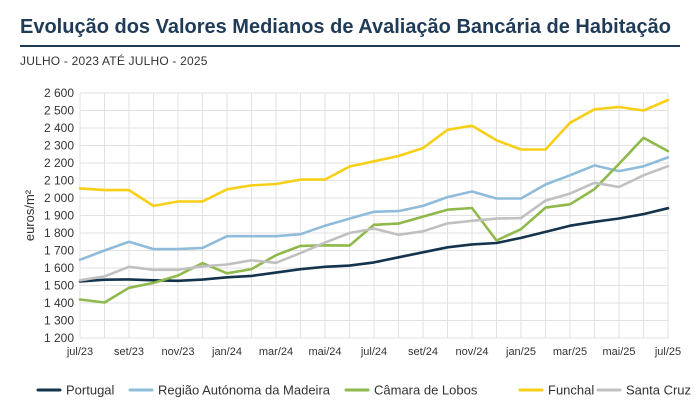 The width and height of the screenshot is (700, 412). Describe the element at coordinates (59, 93) in the screenshot. I see `y-tick-label: 2 600` at that location.